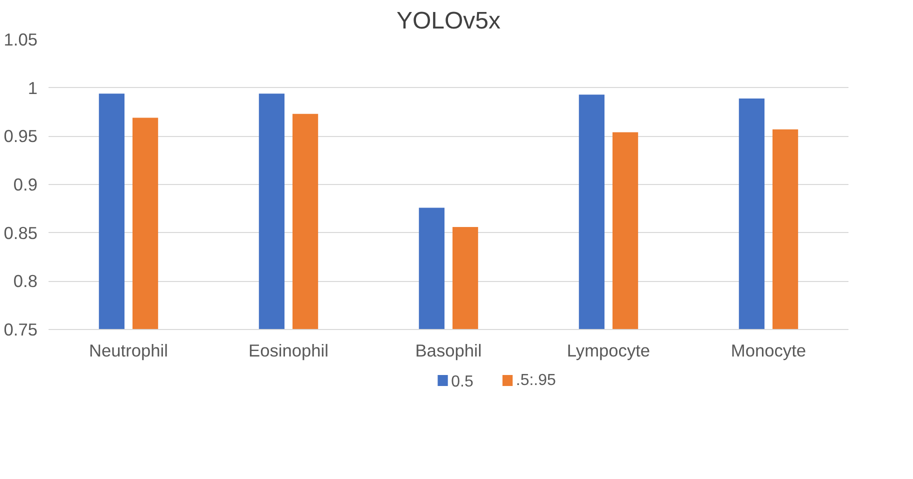 This screenshot has height=479, width=913. I want to click on y-tick-label: 0.8, so click(25, 281).